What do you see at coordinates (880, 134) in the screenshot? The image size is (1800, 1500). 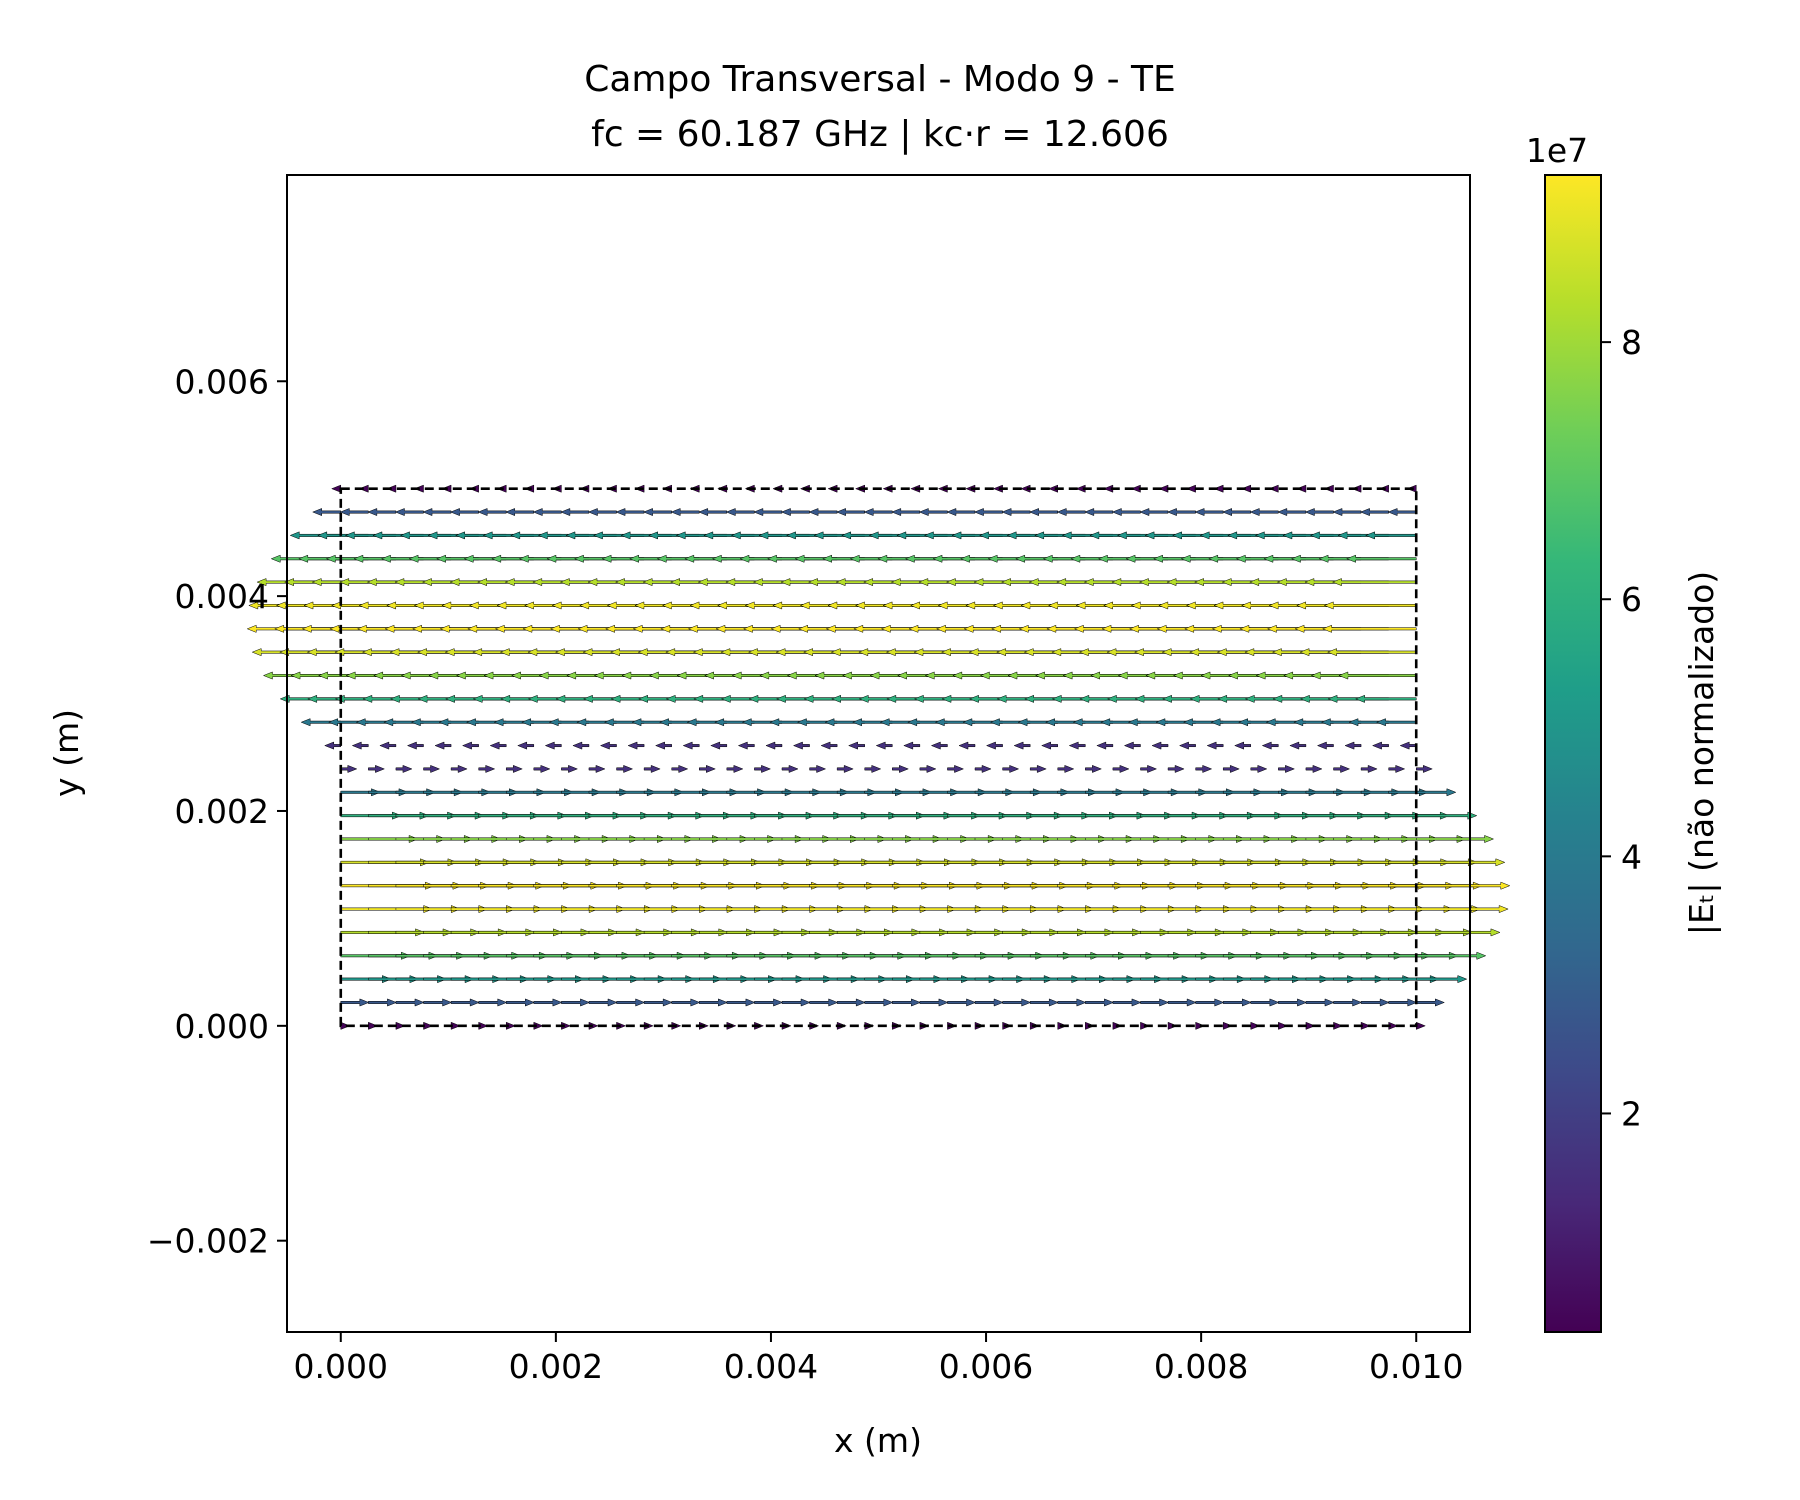 I see `chart-title-line2: fc = 60.187 GHz | kc·r = 12.606` at bounding box center [880, 134].